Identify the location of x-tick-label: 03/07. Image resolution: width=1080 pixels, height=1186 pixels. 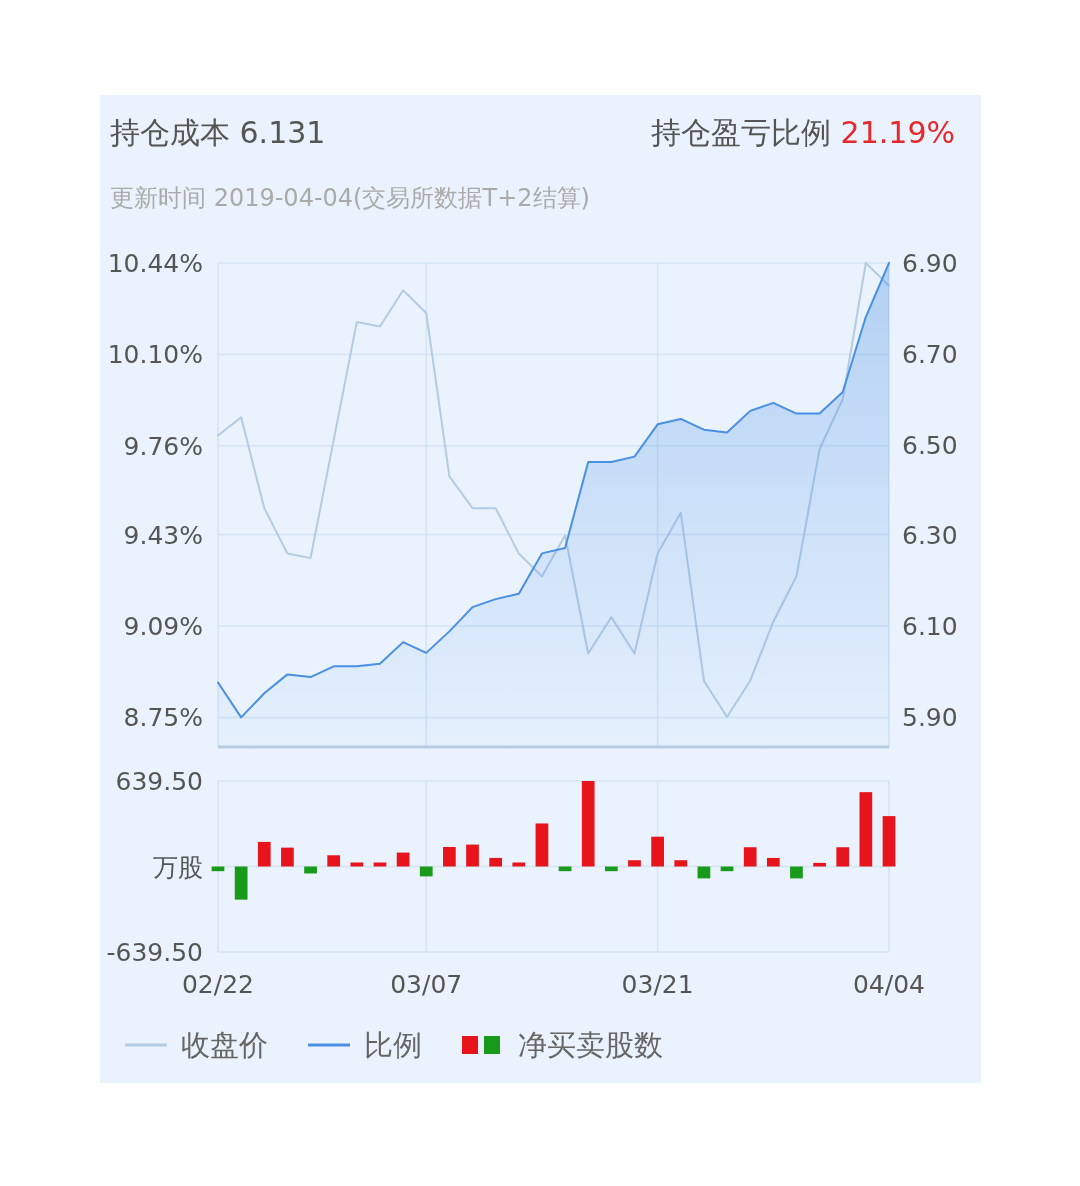
(426, 984).